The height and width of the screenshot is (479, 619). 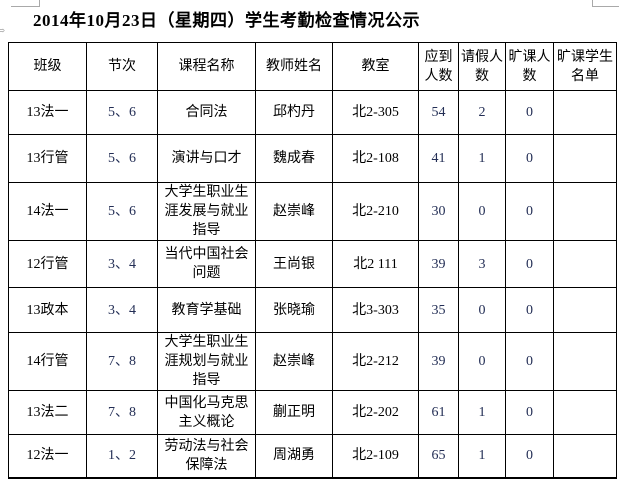 What do you see at coordinates (438, 158) in the screenshot?
I see `cell-expected-count: 41` at bounding box center [438, 158].